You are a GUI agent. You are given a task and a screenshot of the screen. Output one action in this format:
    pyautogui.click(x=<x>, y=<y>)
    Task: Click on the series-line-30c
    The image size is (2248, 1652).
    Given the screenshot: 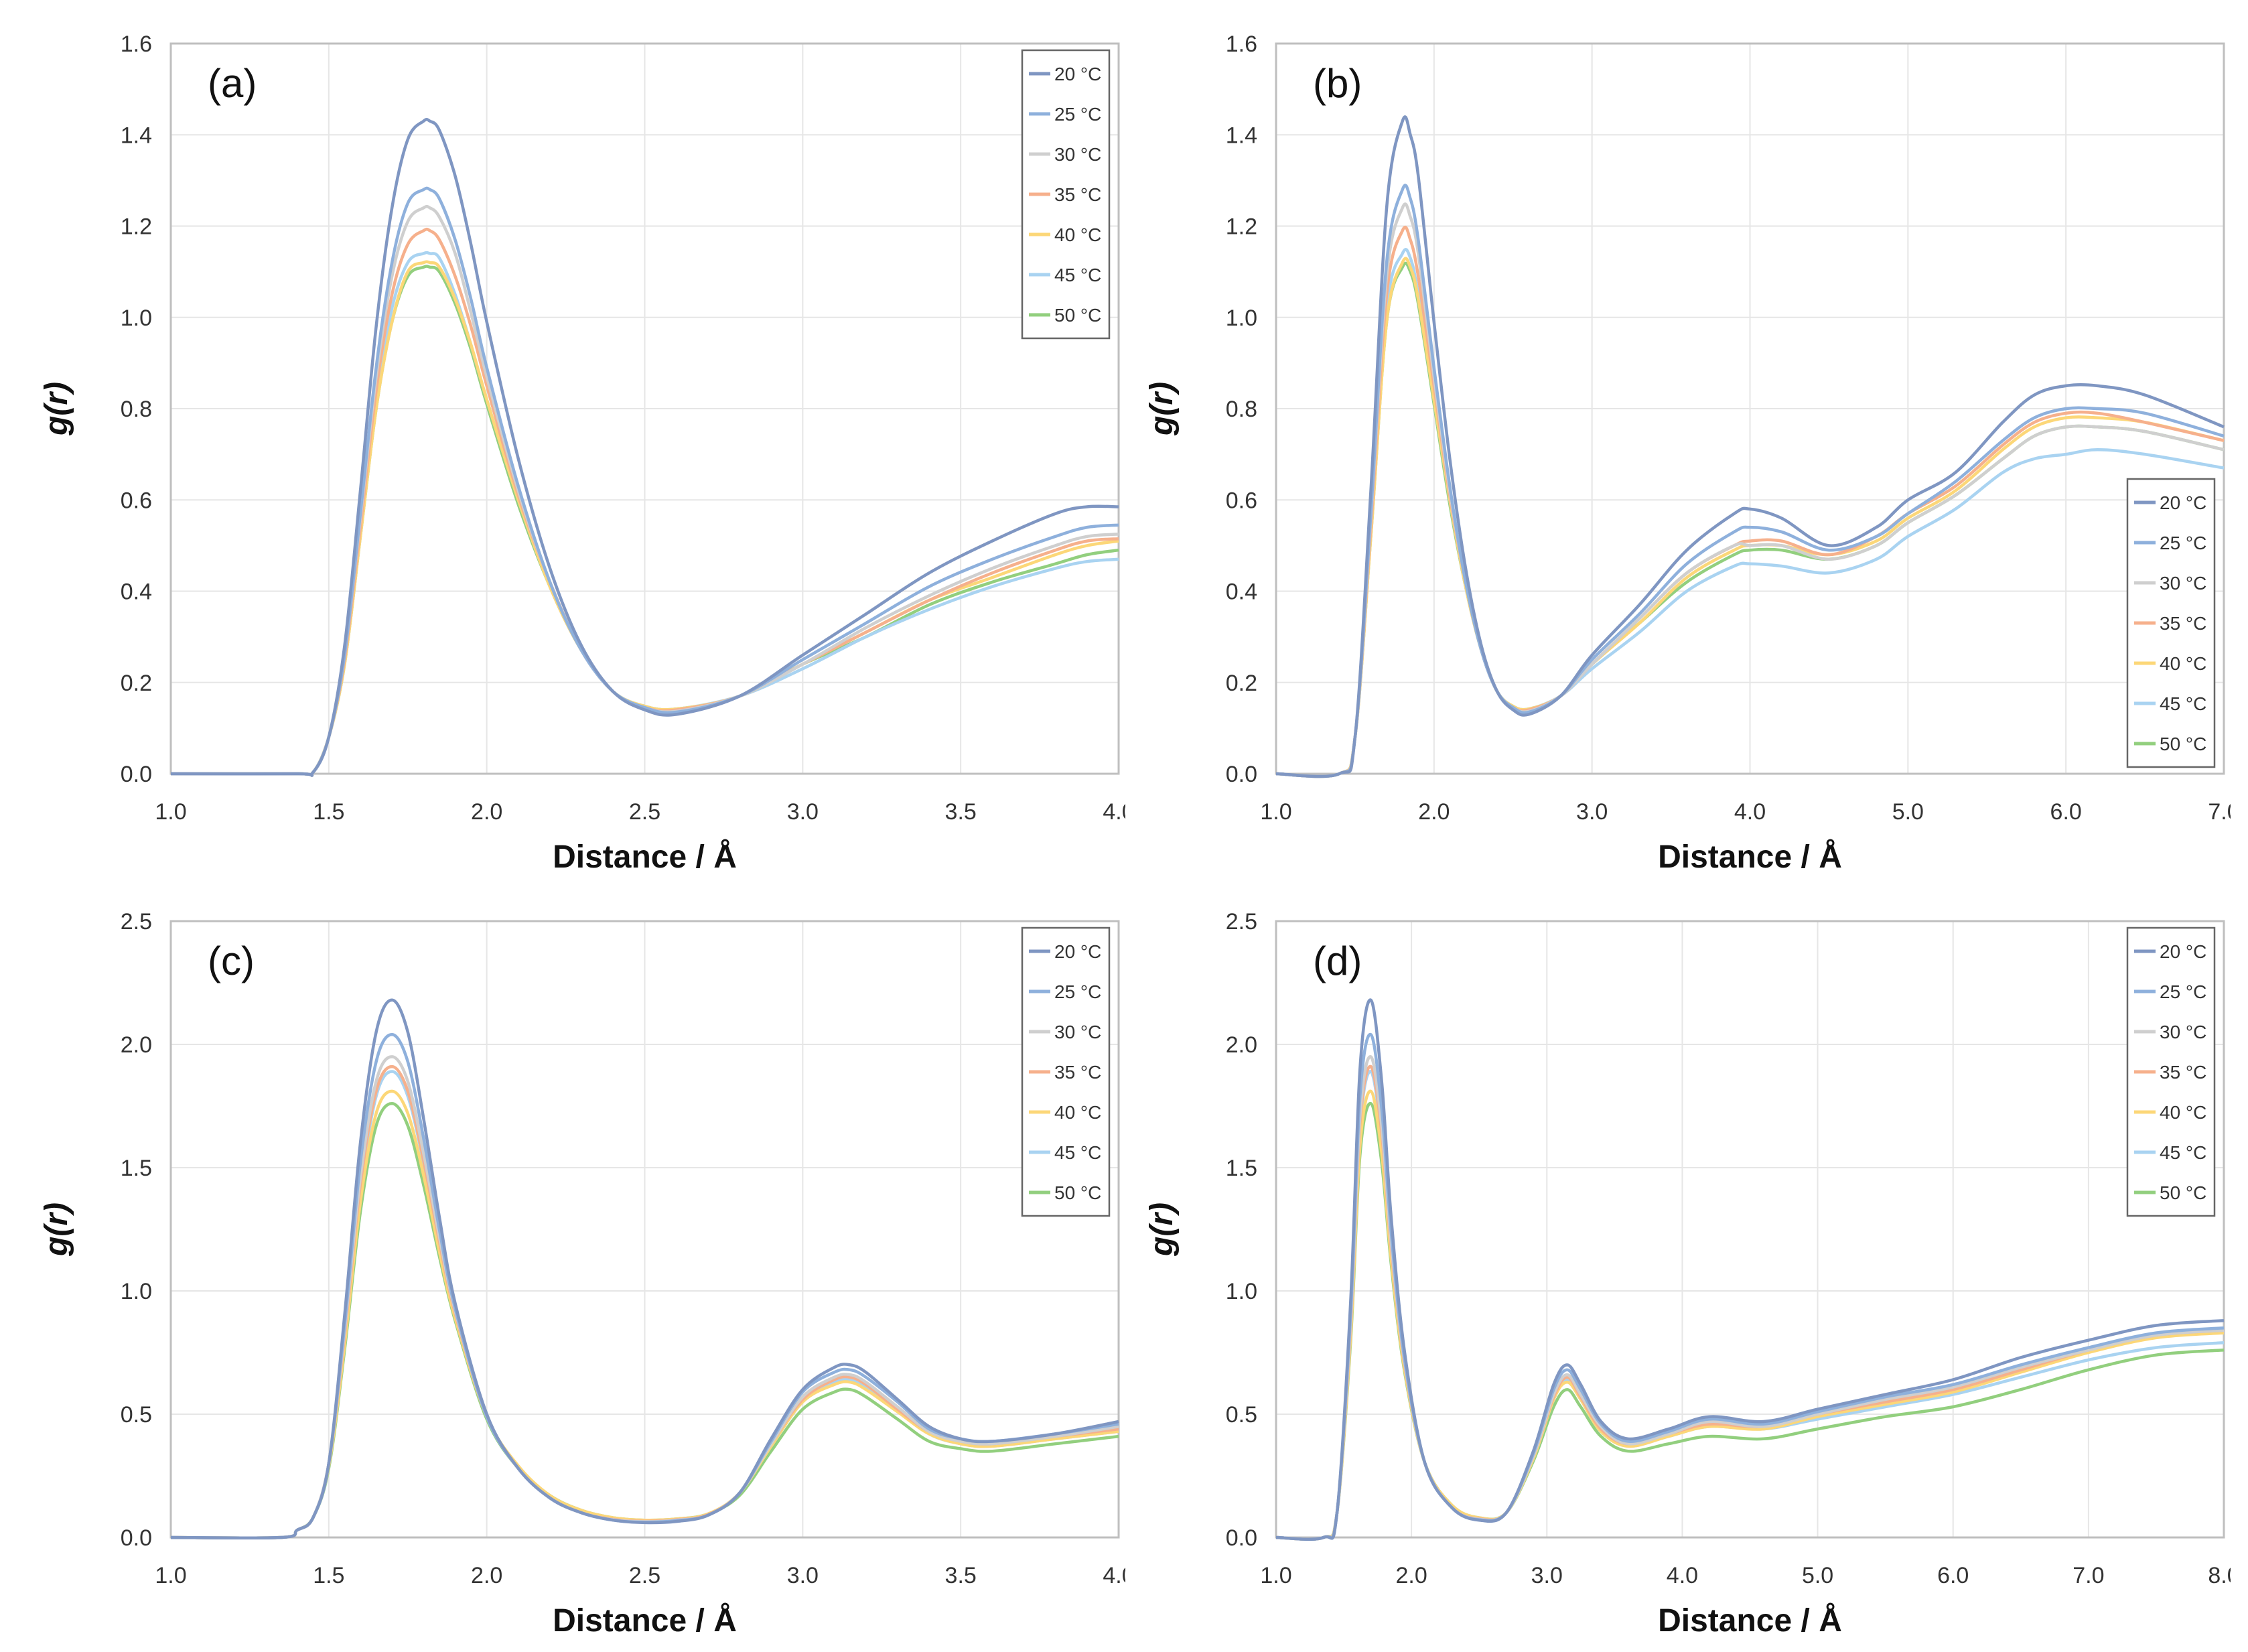 What is the action you would take?
    pyautogui.click(x=1750, y=1298)
    